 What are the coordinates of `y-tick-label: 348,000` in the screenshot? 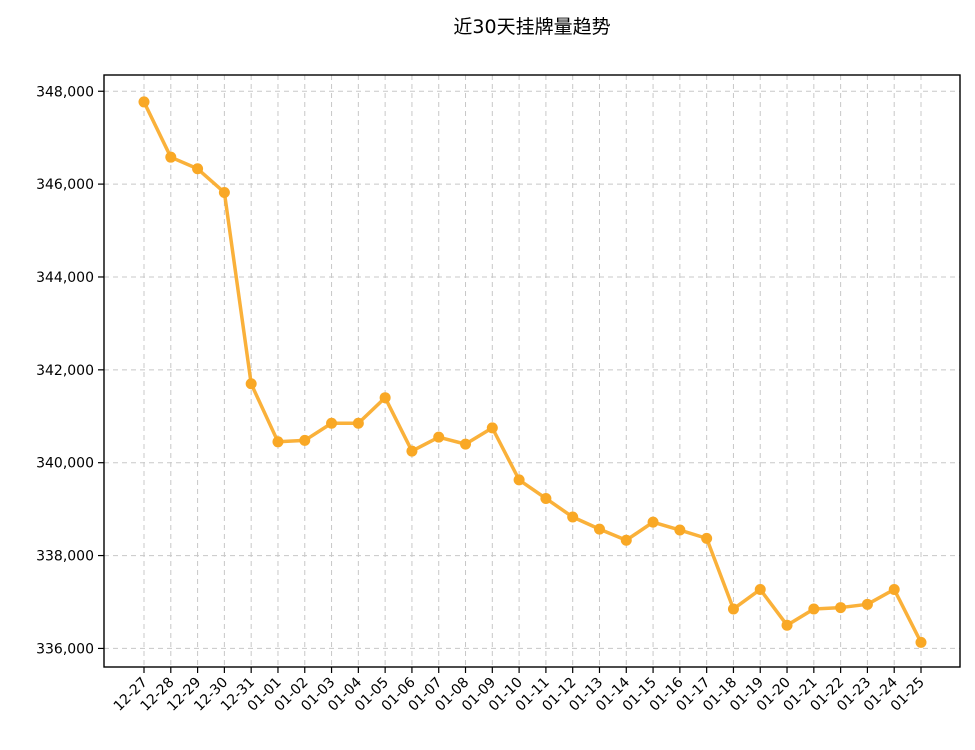 It's located at (65, 92).